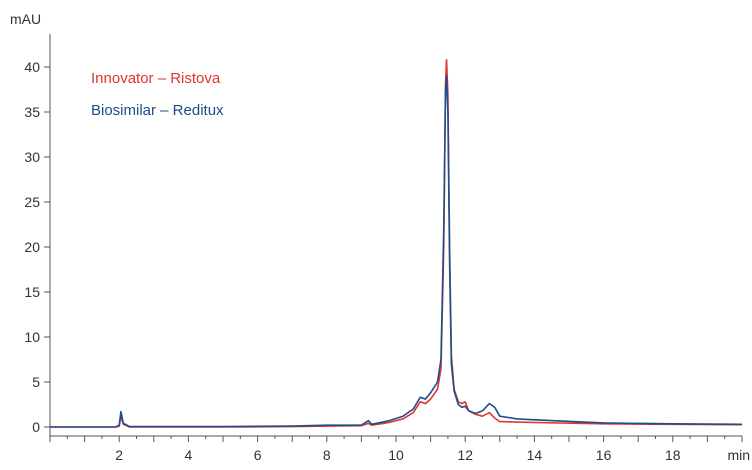 The width and height of the screenshot is (752, 470). I want to click on y-tick-label: 25, so click(32, 202).